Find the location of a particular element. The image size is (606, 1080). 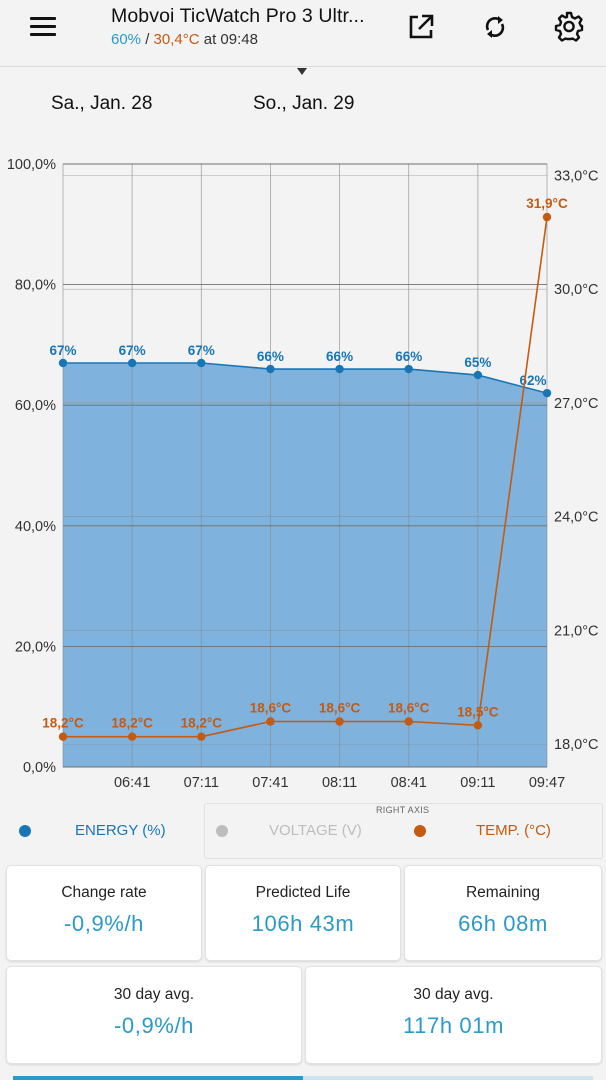

chart-legend: ENERGY (%) VOLTAGE (V) TEMP. (°C) is located at coordinates (303, 831).